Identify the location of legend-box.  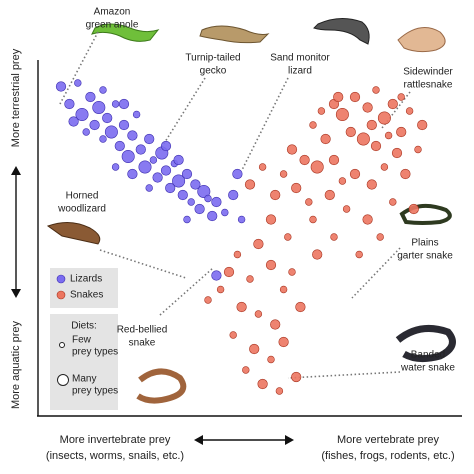
(84, 288).